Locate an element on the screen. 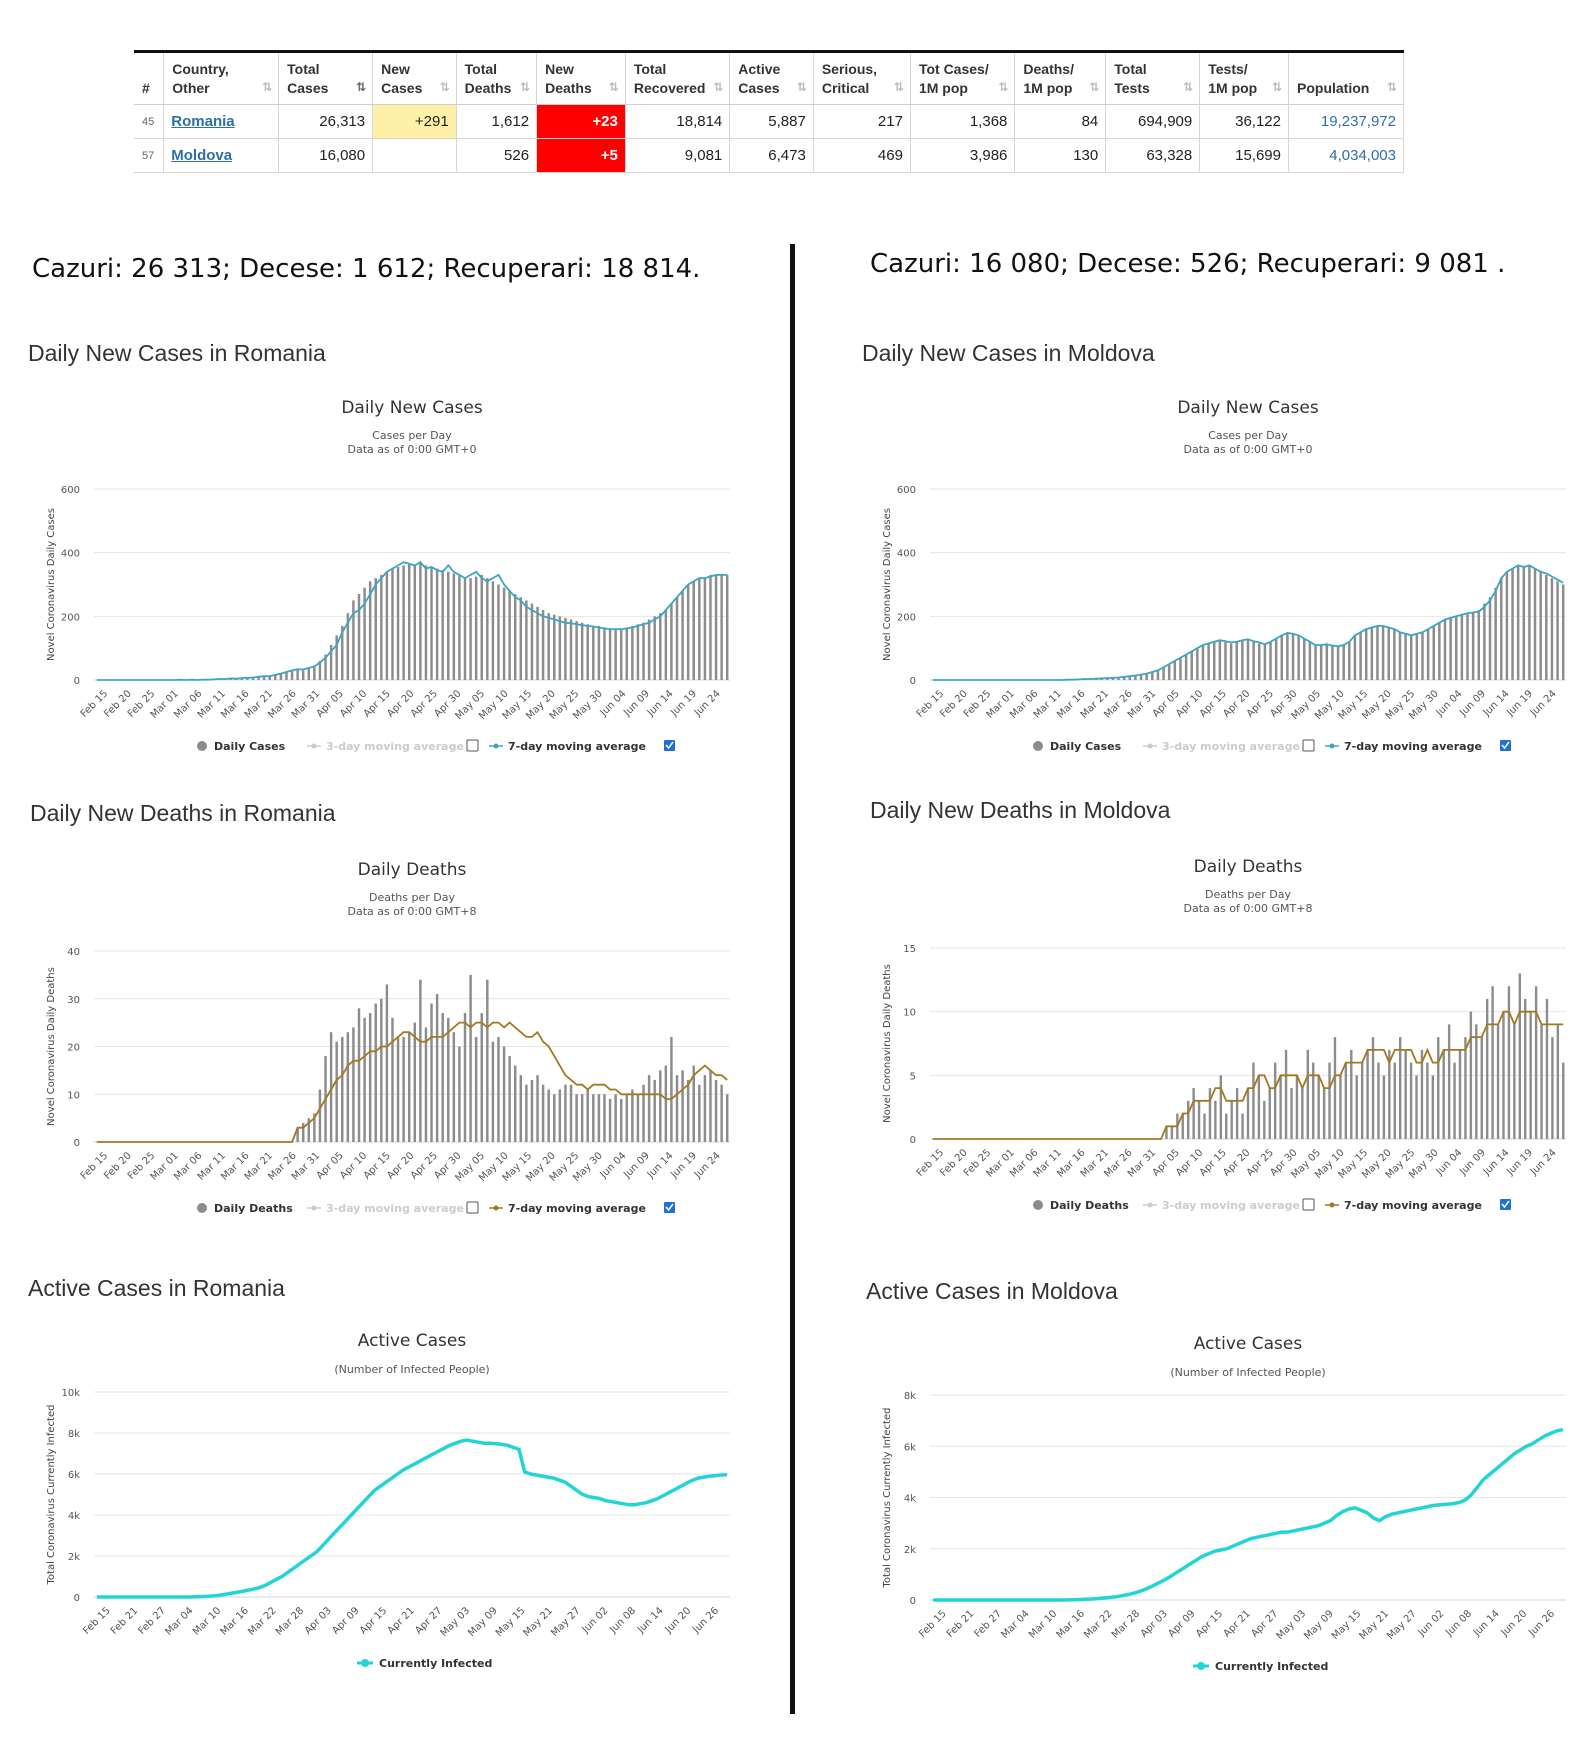 This screenshot has width=1594, height=1743. y-tick-label: 4k is located at coordinates (910, 1499).